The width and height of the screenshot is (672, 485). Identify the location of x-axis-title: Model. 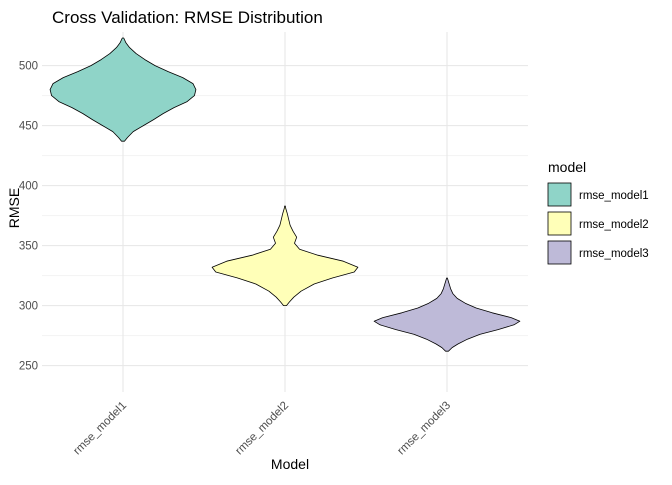
(290, 464).